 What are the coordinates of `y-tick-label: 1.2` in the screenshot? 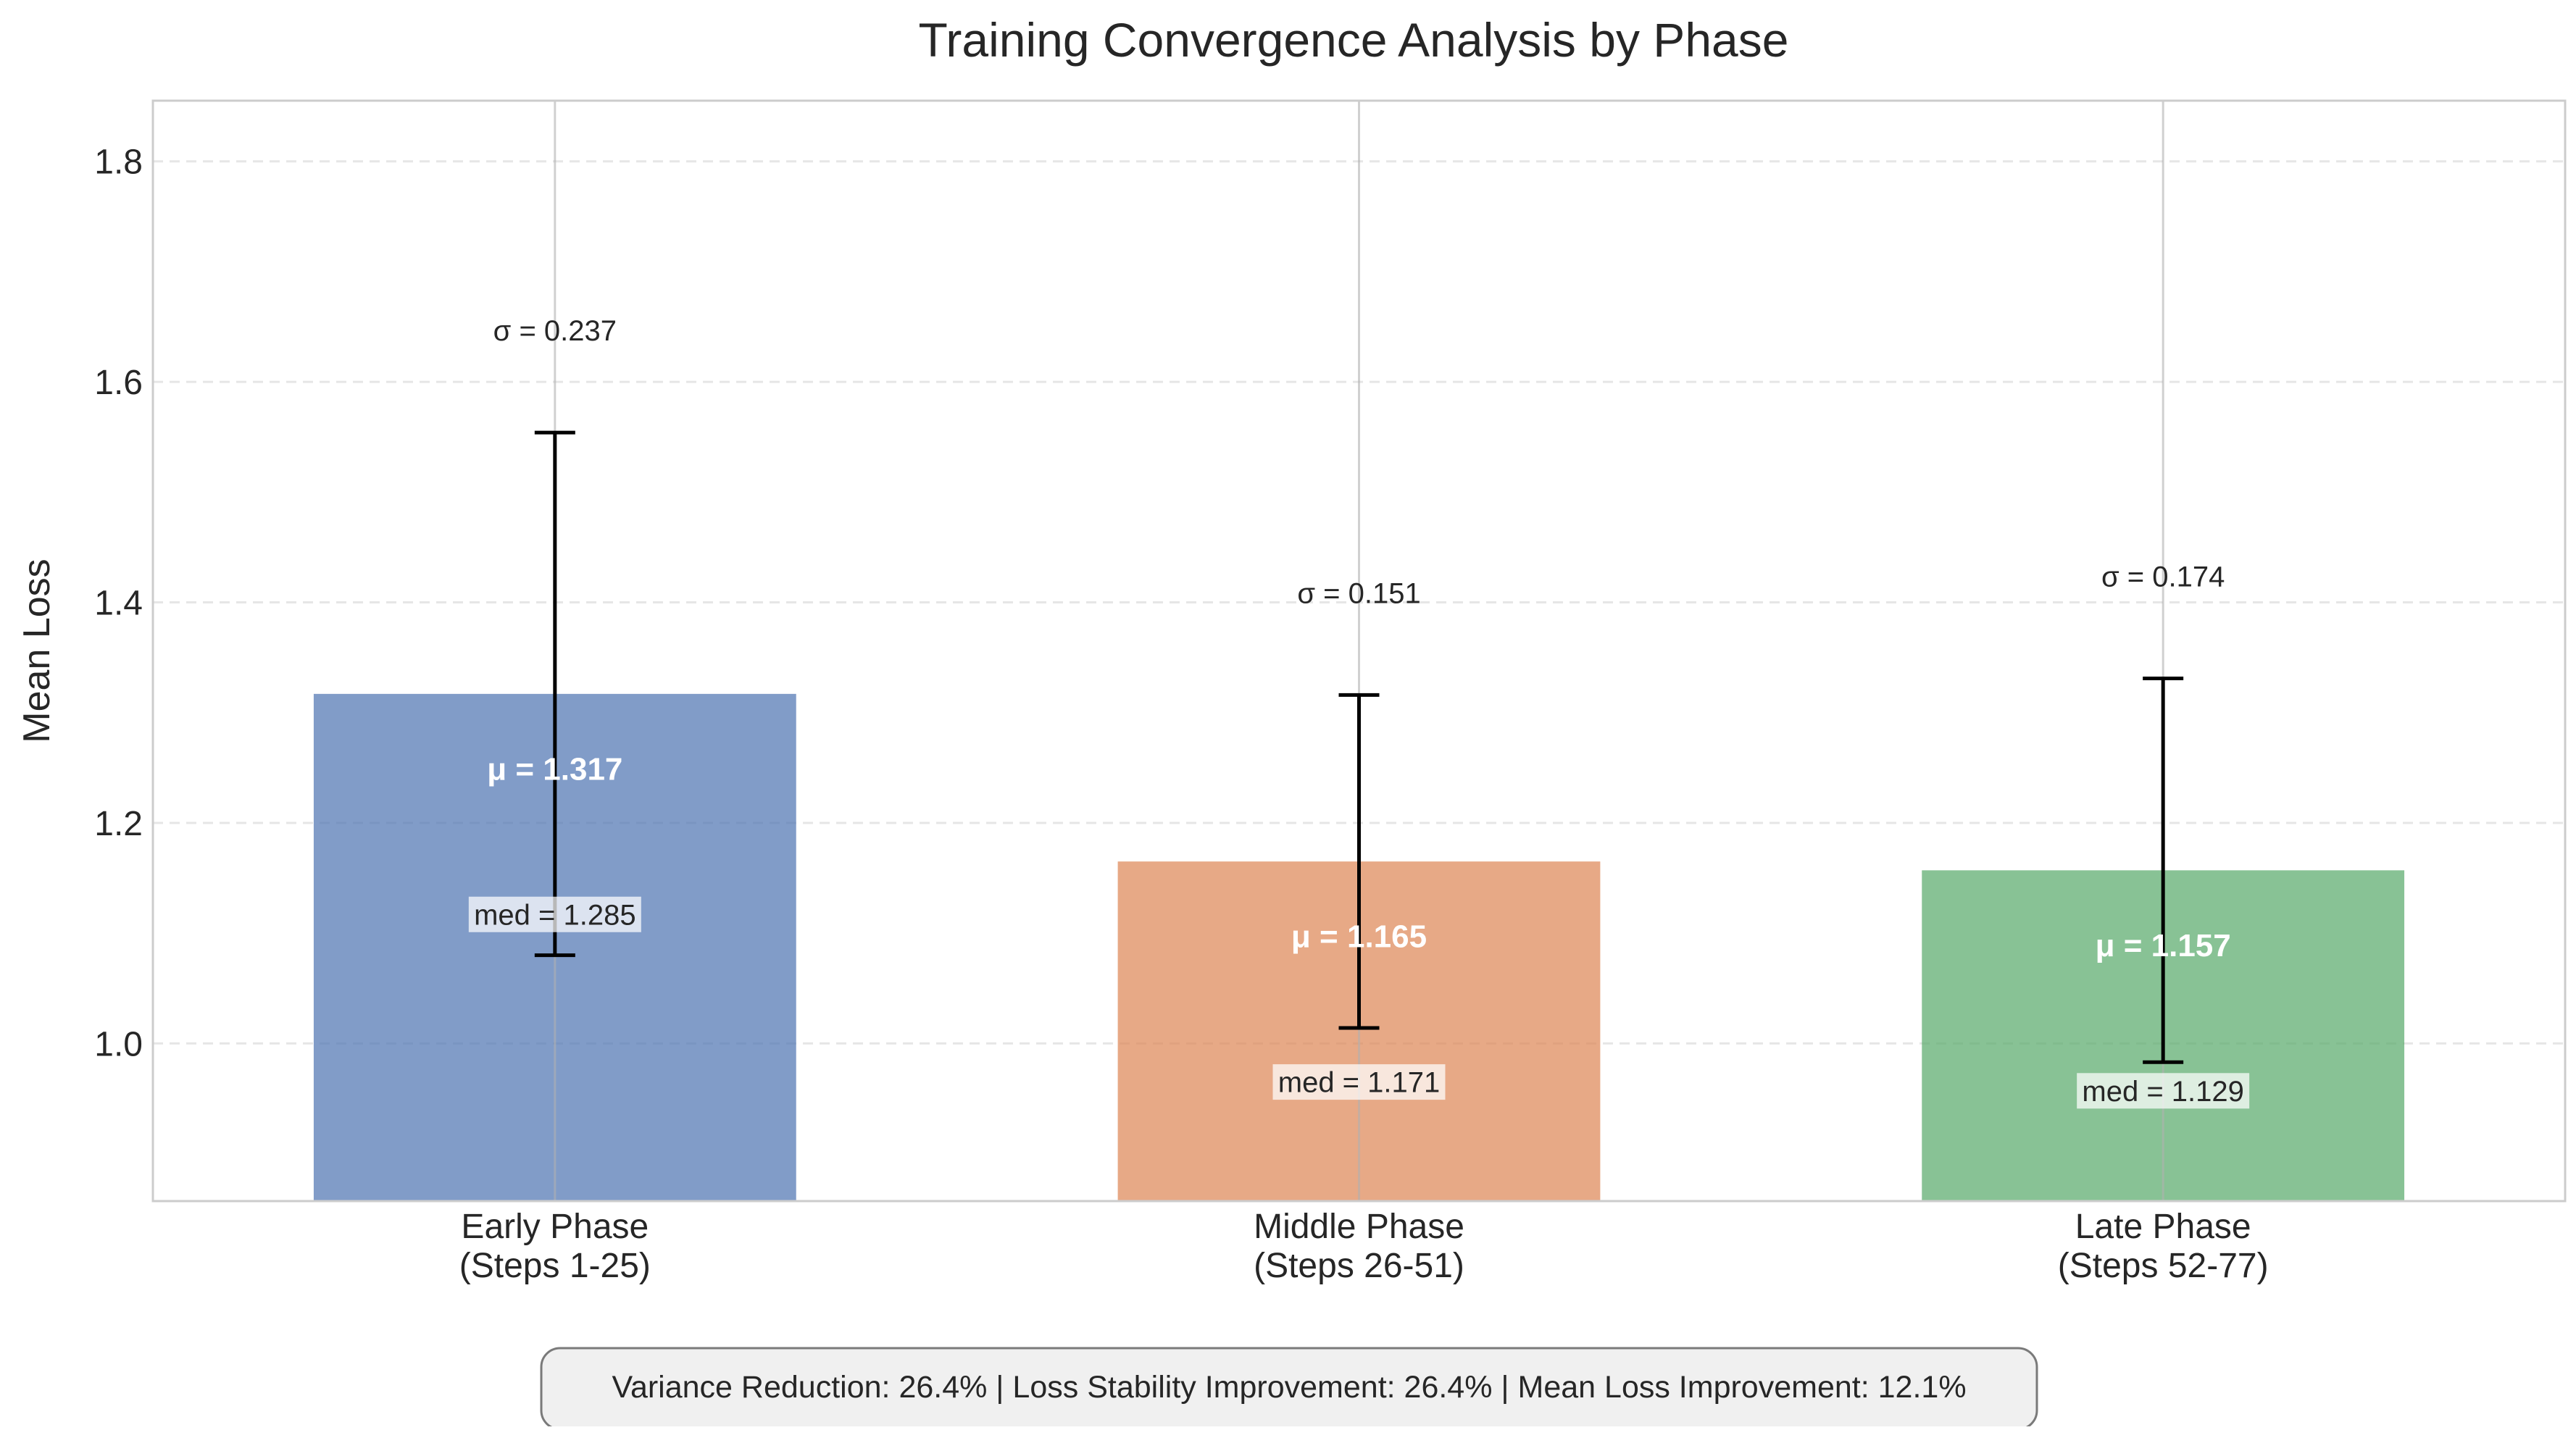 It's located at (118, 824).